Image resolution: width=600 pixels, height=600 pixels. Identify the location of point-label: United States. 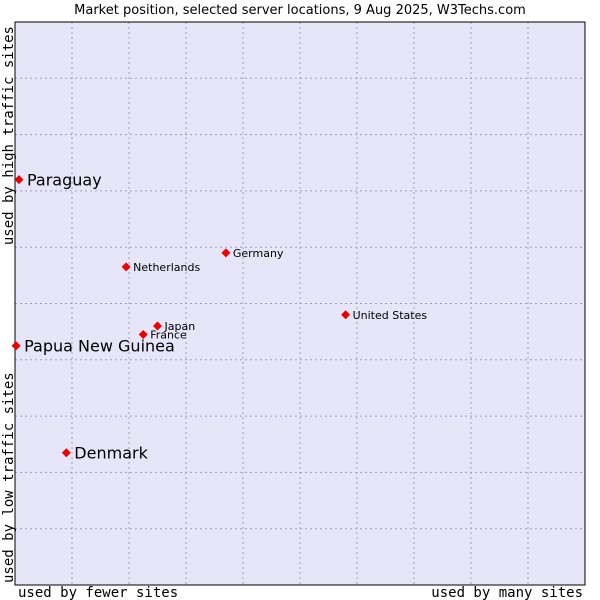
(390, 315).